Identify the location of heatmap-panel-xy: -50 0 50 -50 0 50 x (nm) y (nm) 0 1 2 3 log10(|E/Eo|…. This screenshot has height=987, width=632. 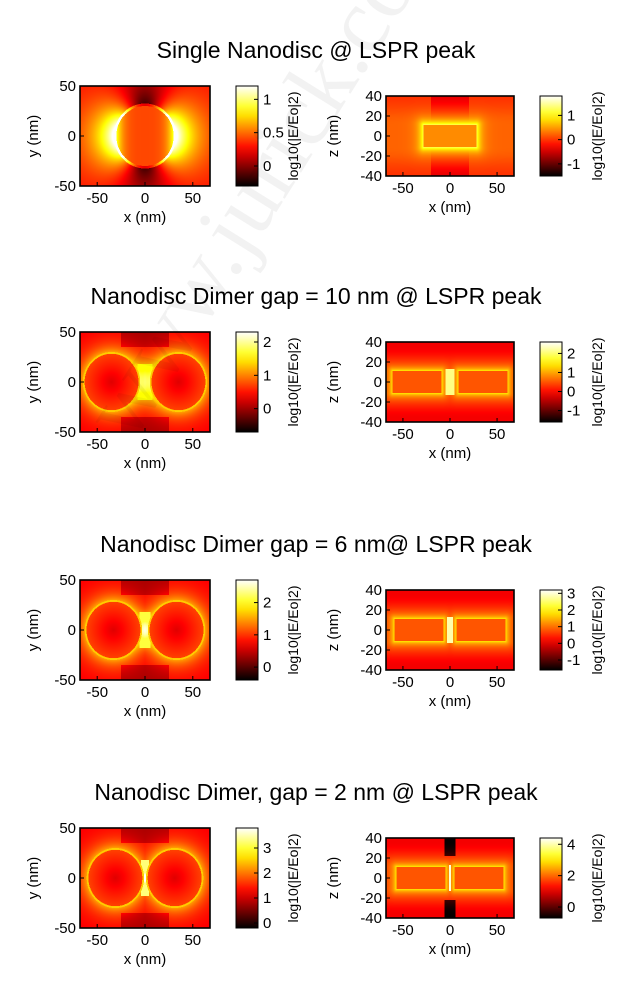
(163, 894).